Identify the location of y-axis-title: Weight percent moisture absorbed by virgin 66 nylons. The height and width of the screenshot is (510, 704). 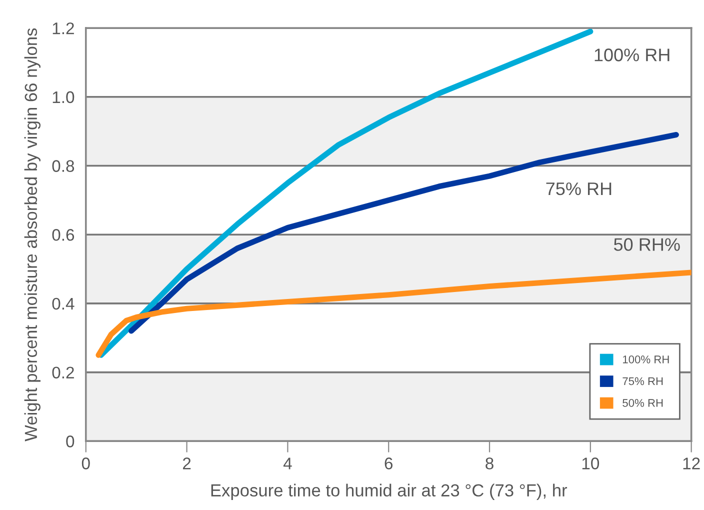
(32, 235).